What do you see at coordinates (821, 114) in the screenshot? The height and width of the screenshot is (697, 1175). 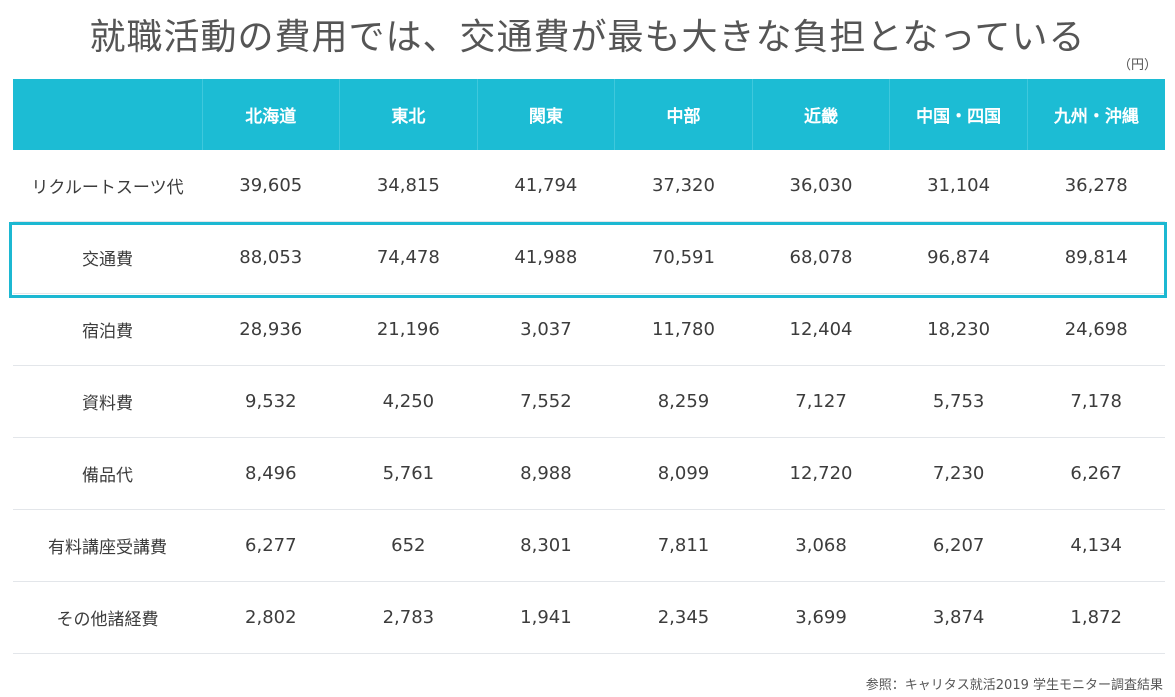 I see `column-header: 近畿` at bounding box center [821, 114].